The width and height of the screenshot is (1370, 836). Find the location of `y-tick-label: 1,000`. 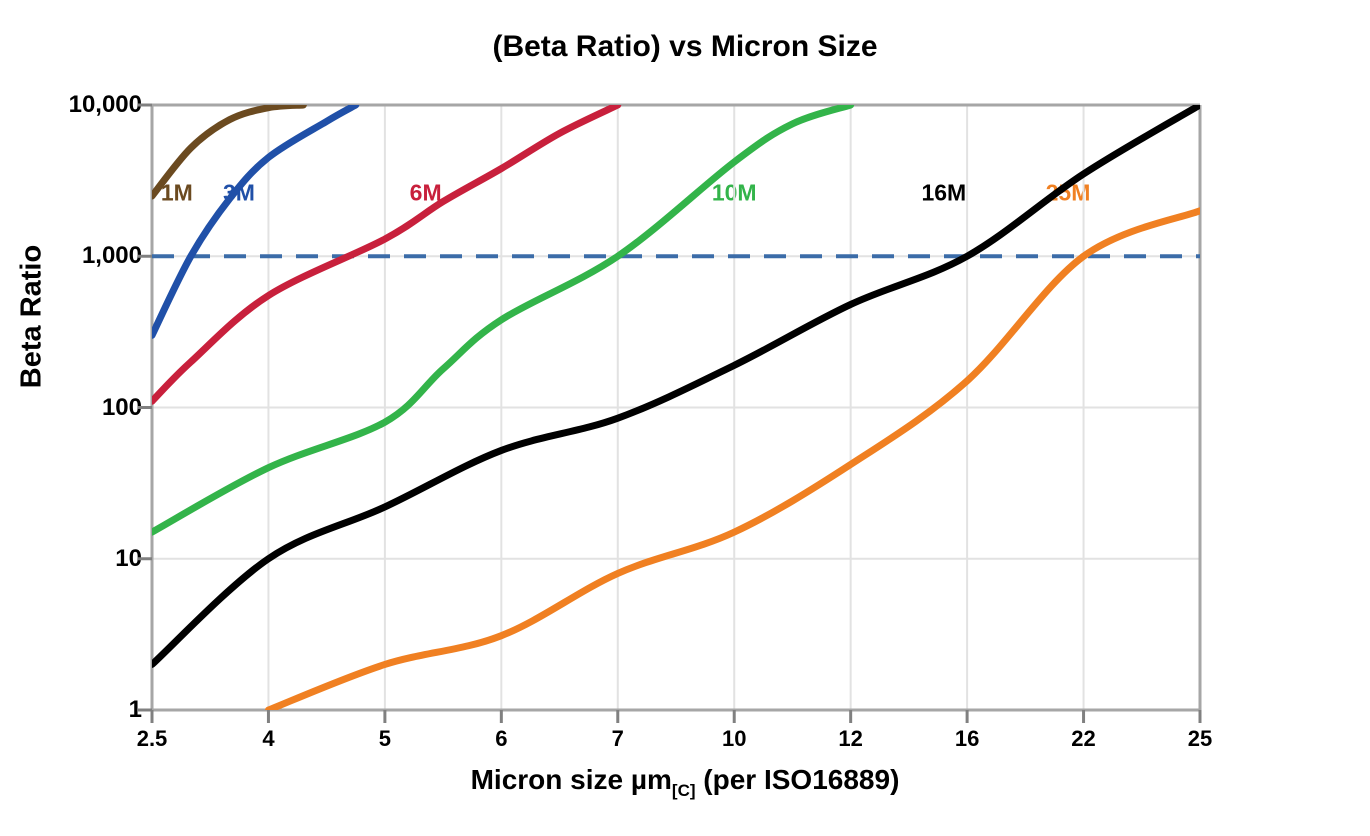

y-tick-label: 1,000 is located at coordinates (111, 256).